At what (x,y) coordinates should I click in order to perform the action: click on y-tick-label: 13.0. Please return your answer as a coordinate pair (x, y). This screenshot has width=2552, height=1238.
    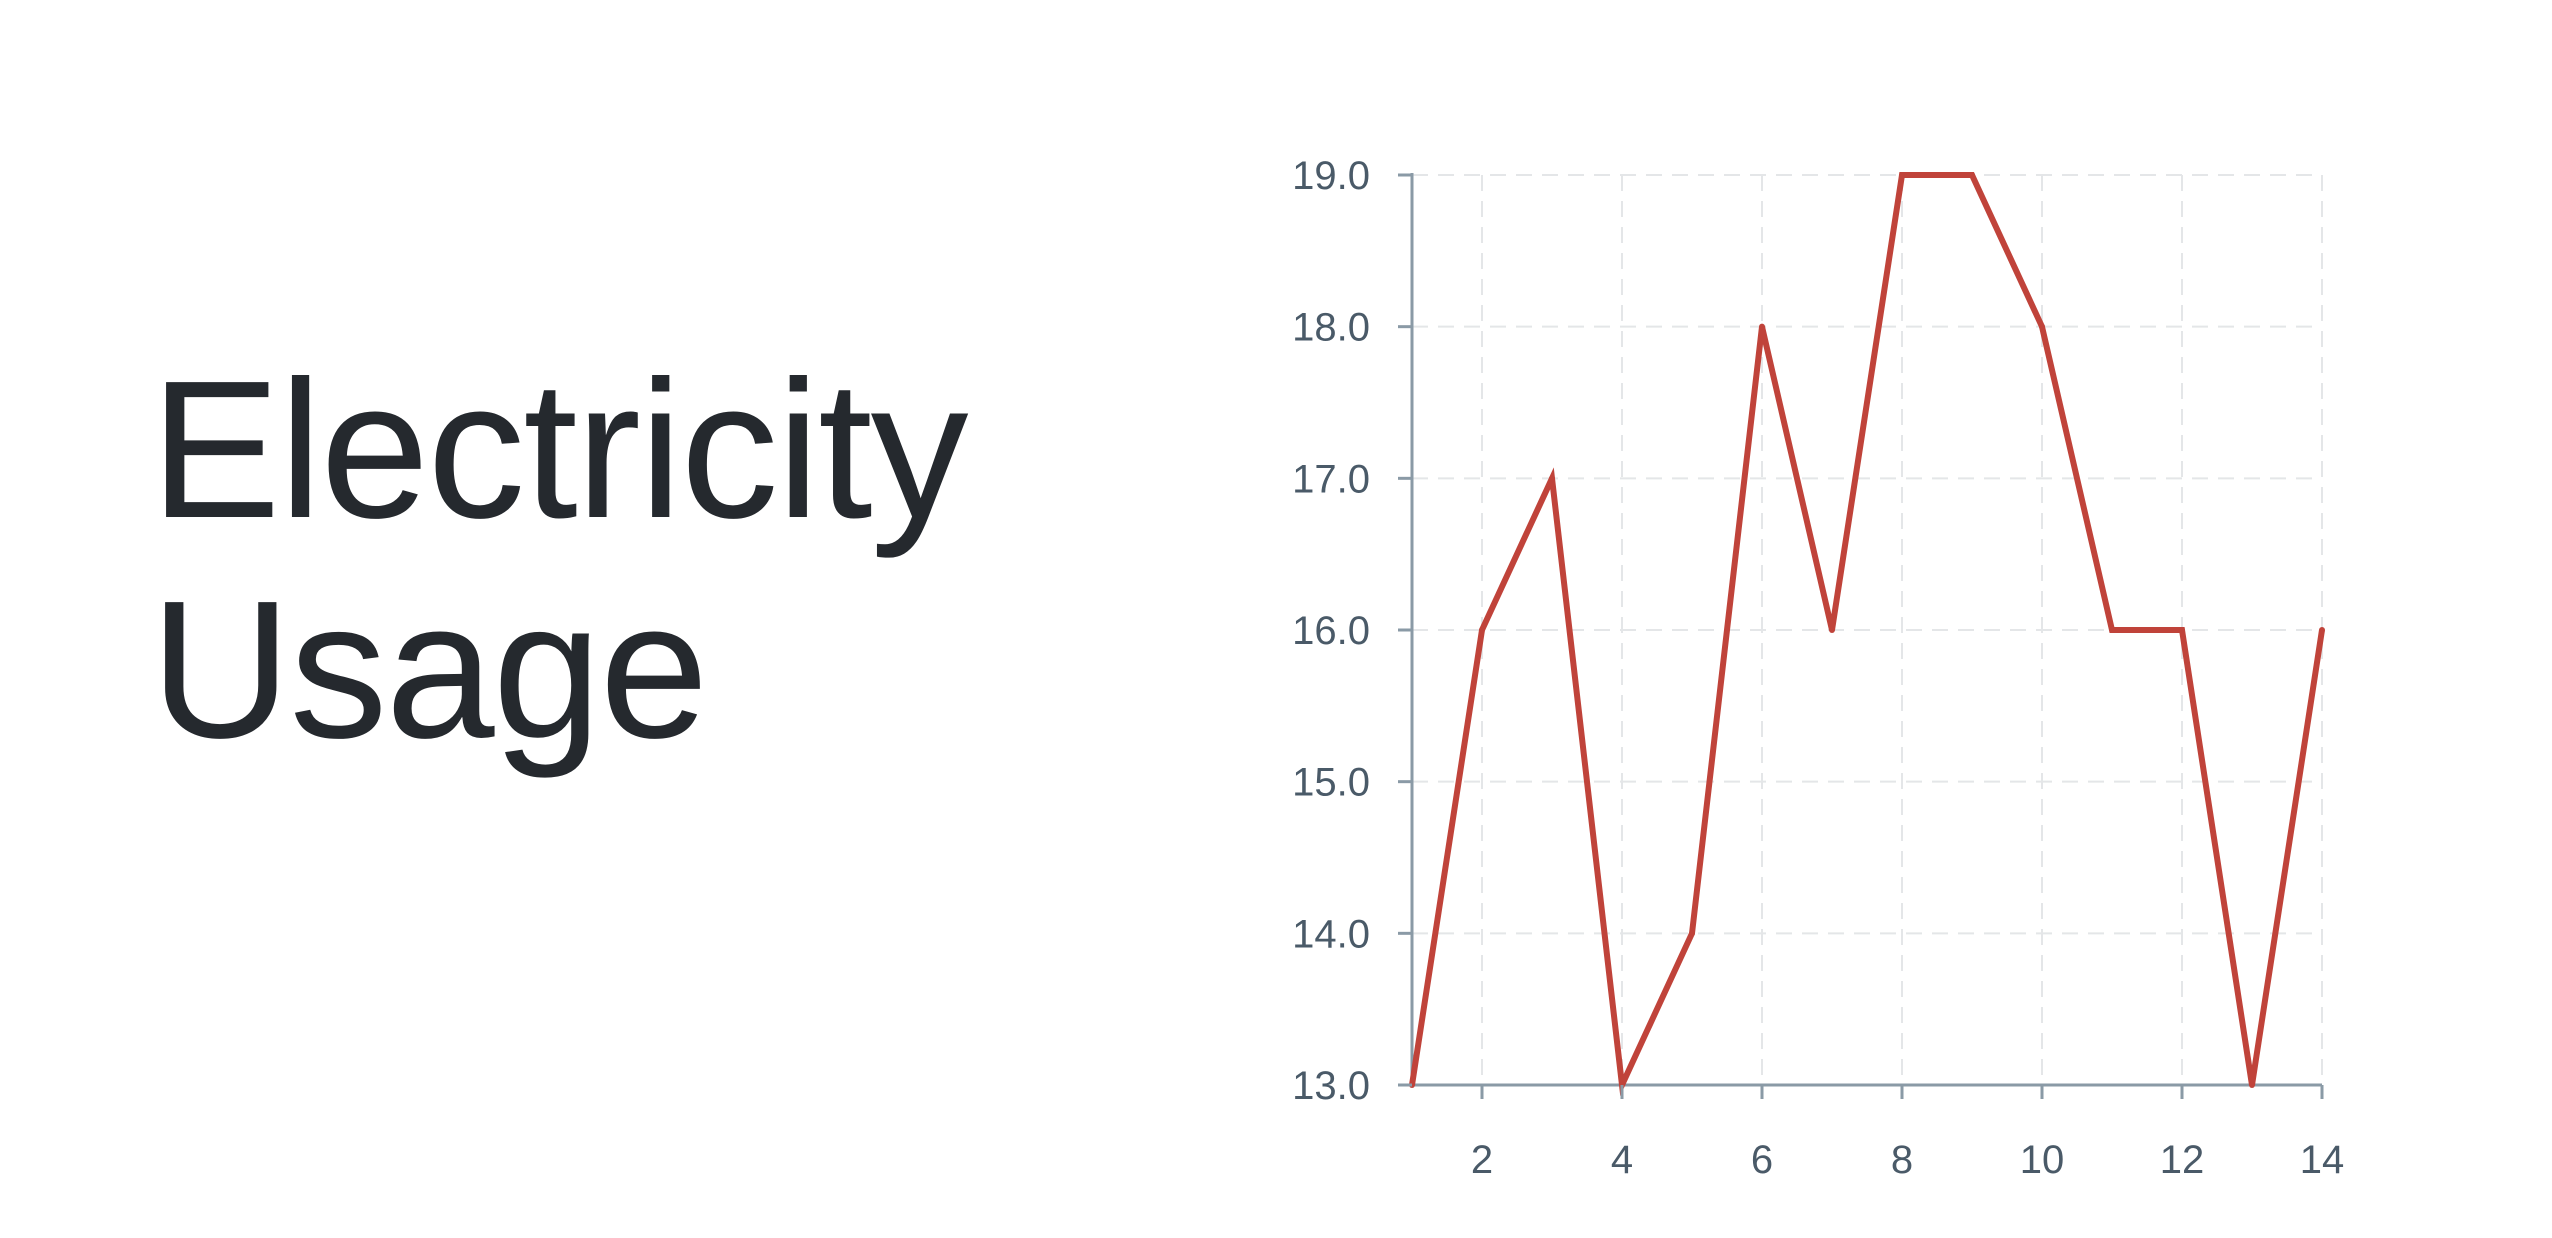
    Looking at the image, I should click on (1331, 1086).